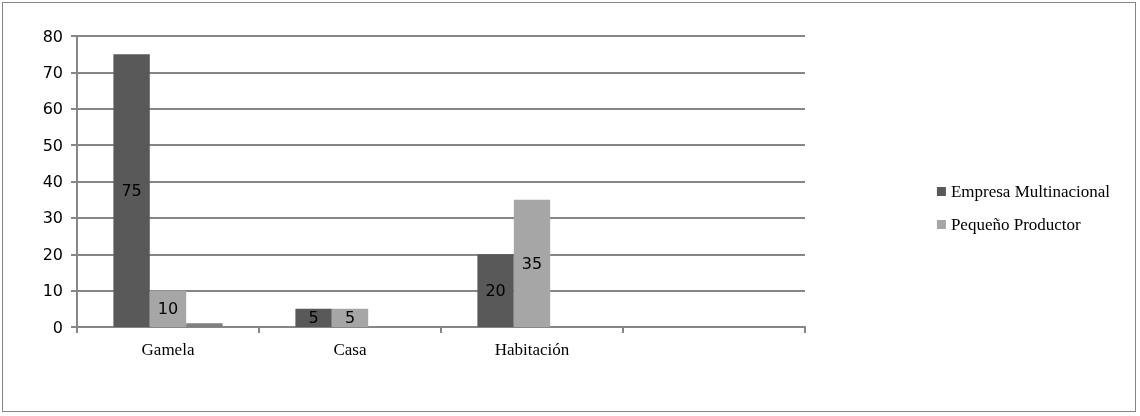  I want to click on x-tick-label: Habitación, so click(532, 349).